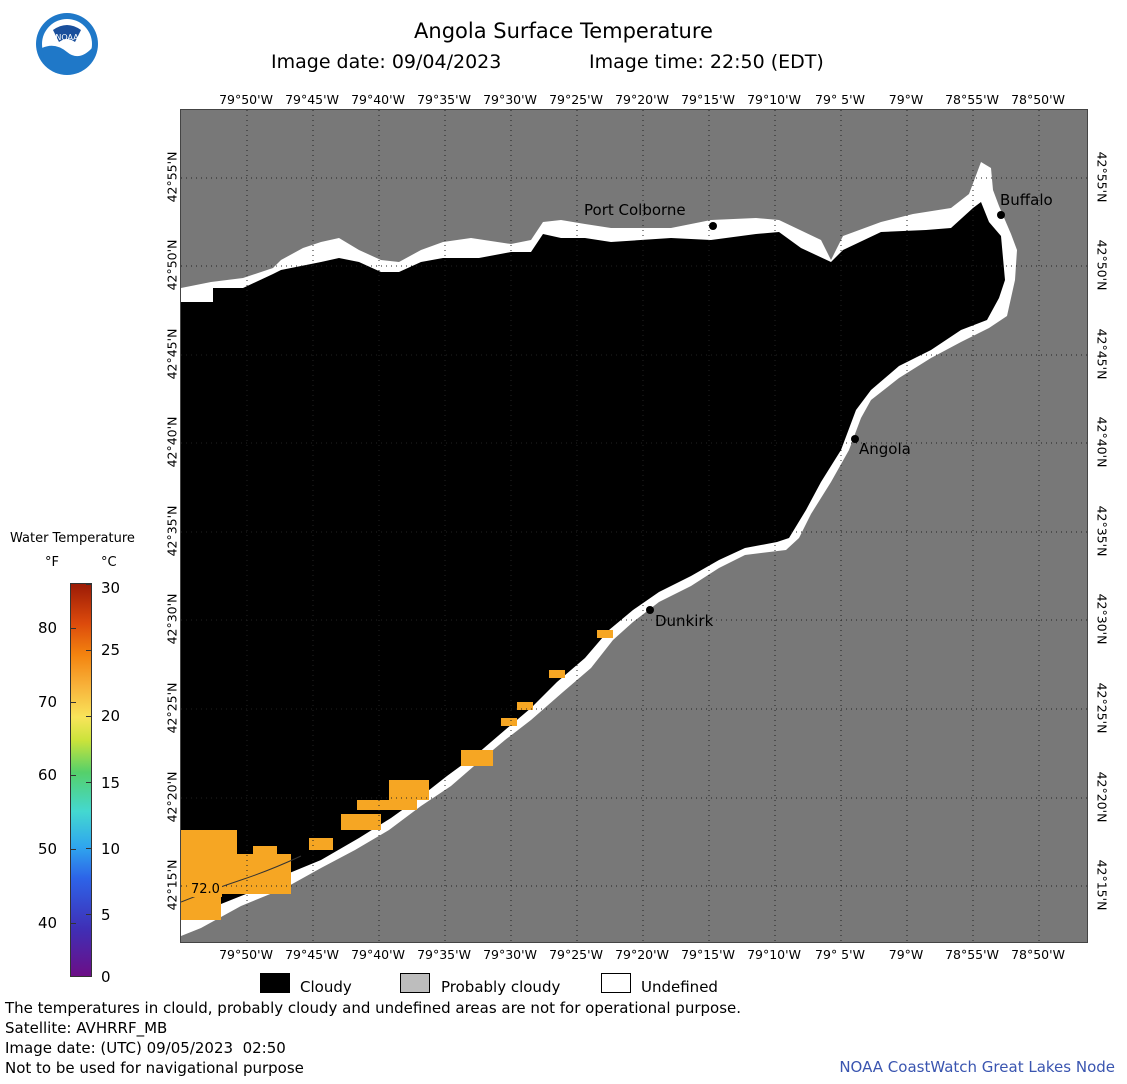 The width and height of the screenshot is (1127, 1084). What do you see at coordinates (111, 716) in the screenshot?
I see `legend-c-tick: 20` at bounding box center [111, 716].